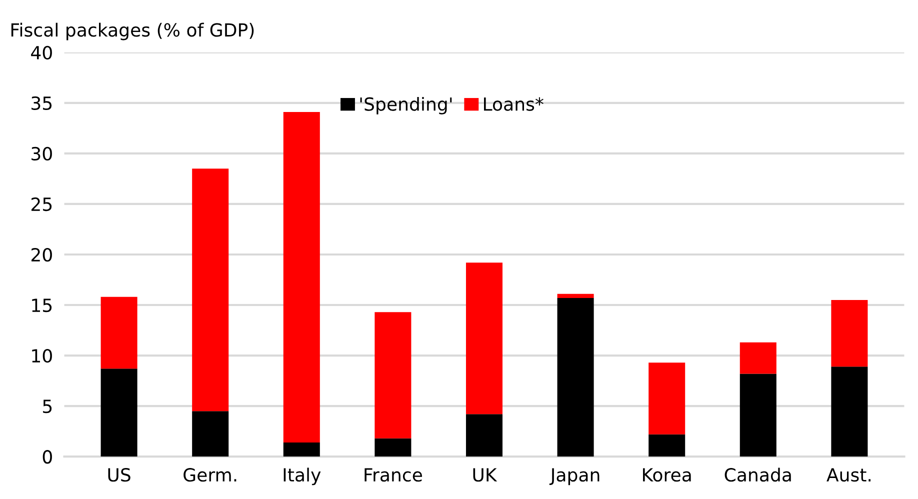 Image resolution: width=918 pixels, height=499 pixels. I want to click on x-tick-label: Korea, so click(667, 475).